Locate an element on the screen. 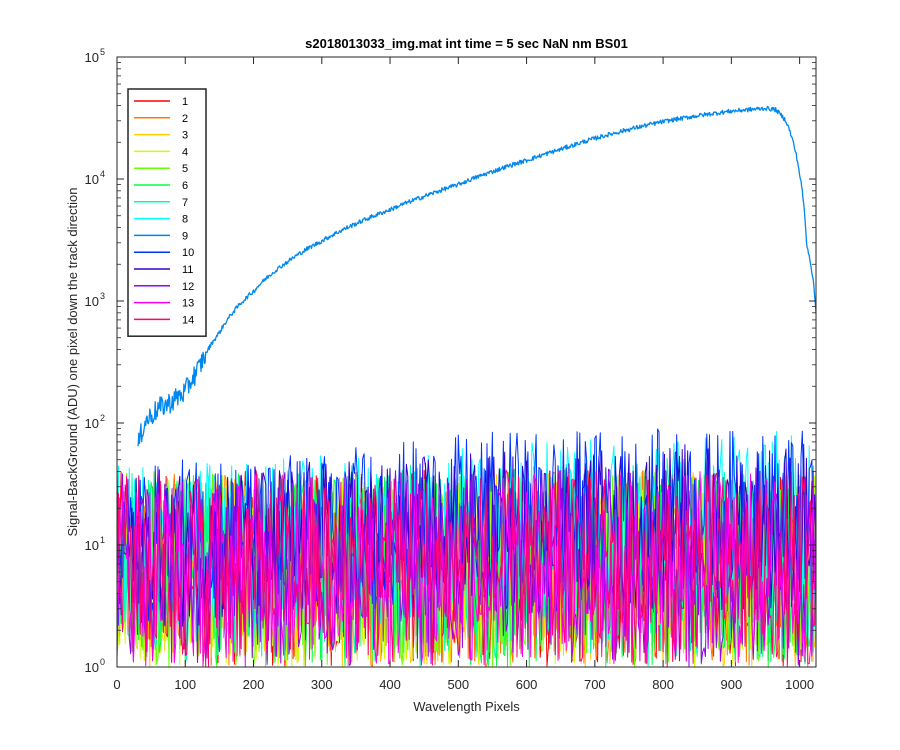 The image size is (900, 750). x-axis-title: Wavelength Pixels is located at coordinates (466, 706).